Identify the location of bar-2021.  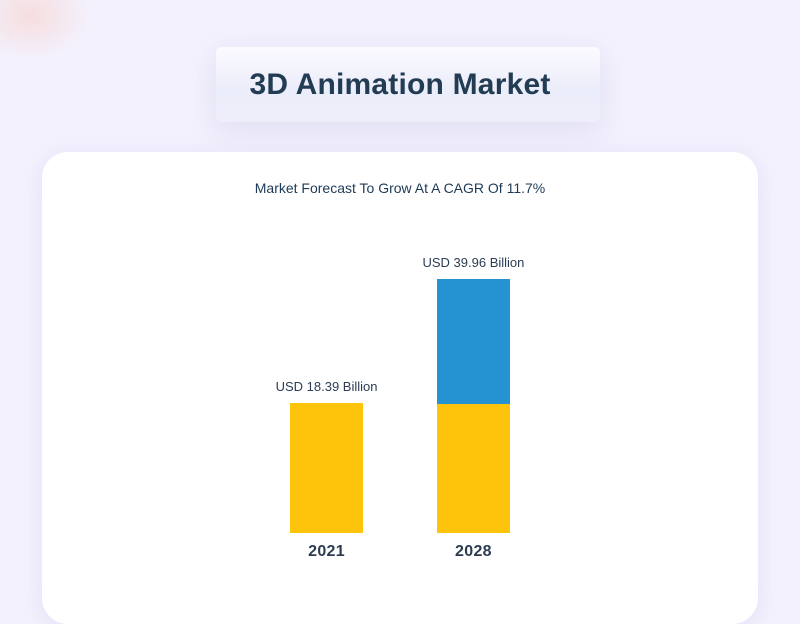
(327, 468).